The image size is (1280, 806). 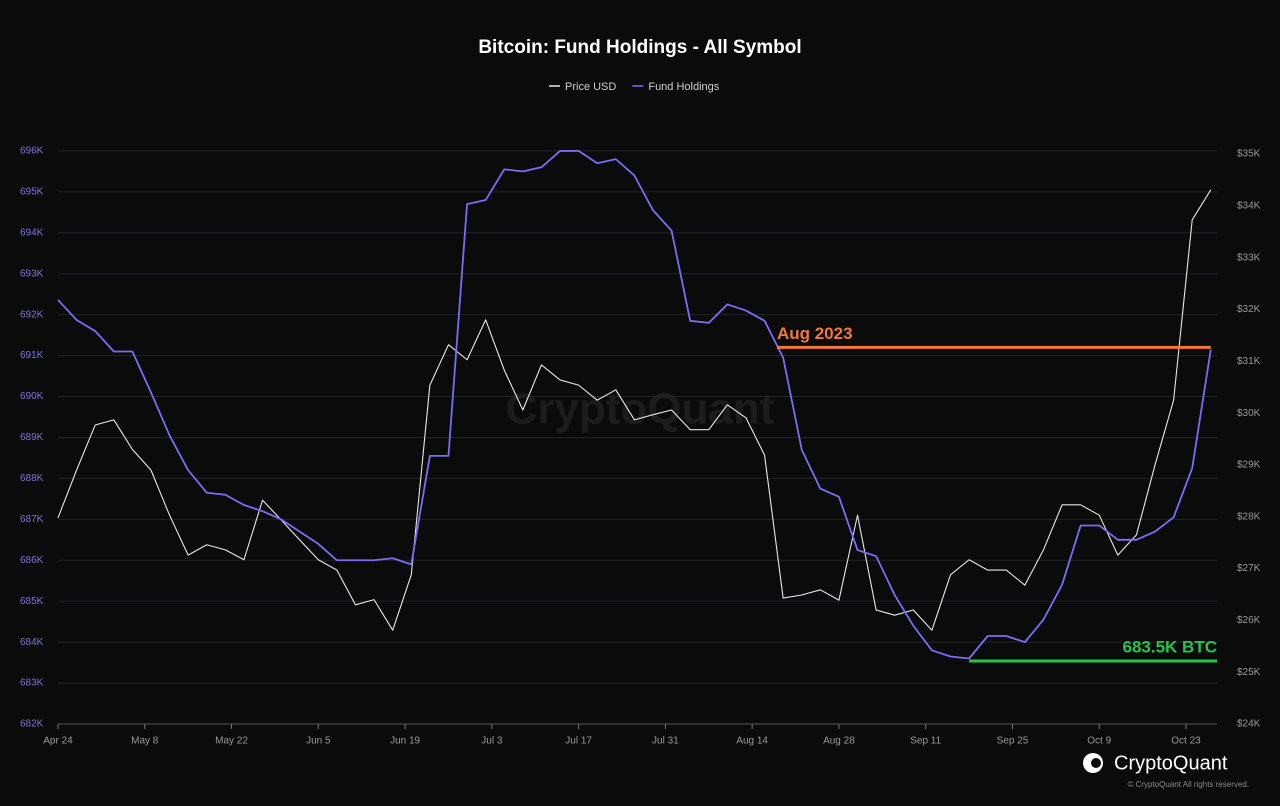 I want to click on y2-tick-label: $24K, so click(x=1249, y=724).